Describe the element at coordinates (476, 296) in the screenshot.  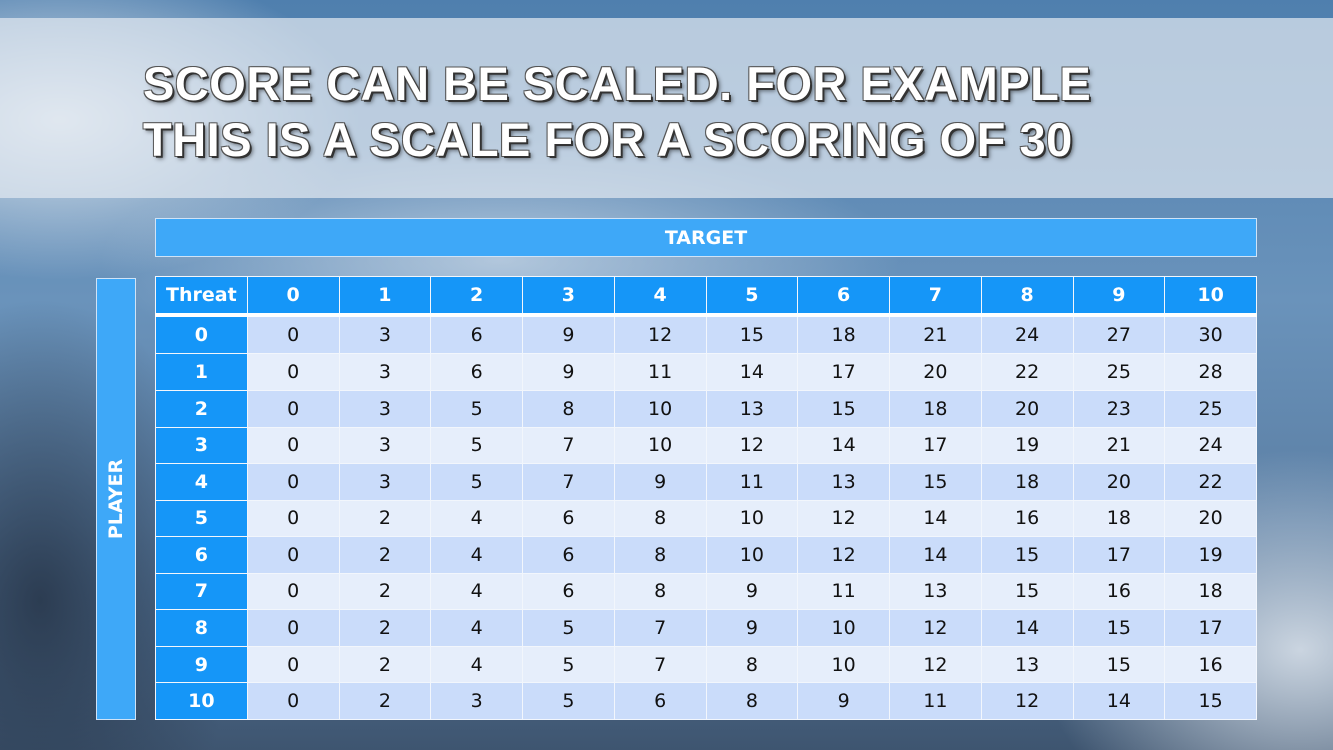
I see `column-header: 2` at that location.